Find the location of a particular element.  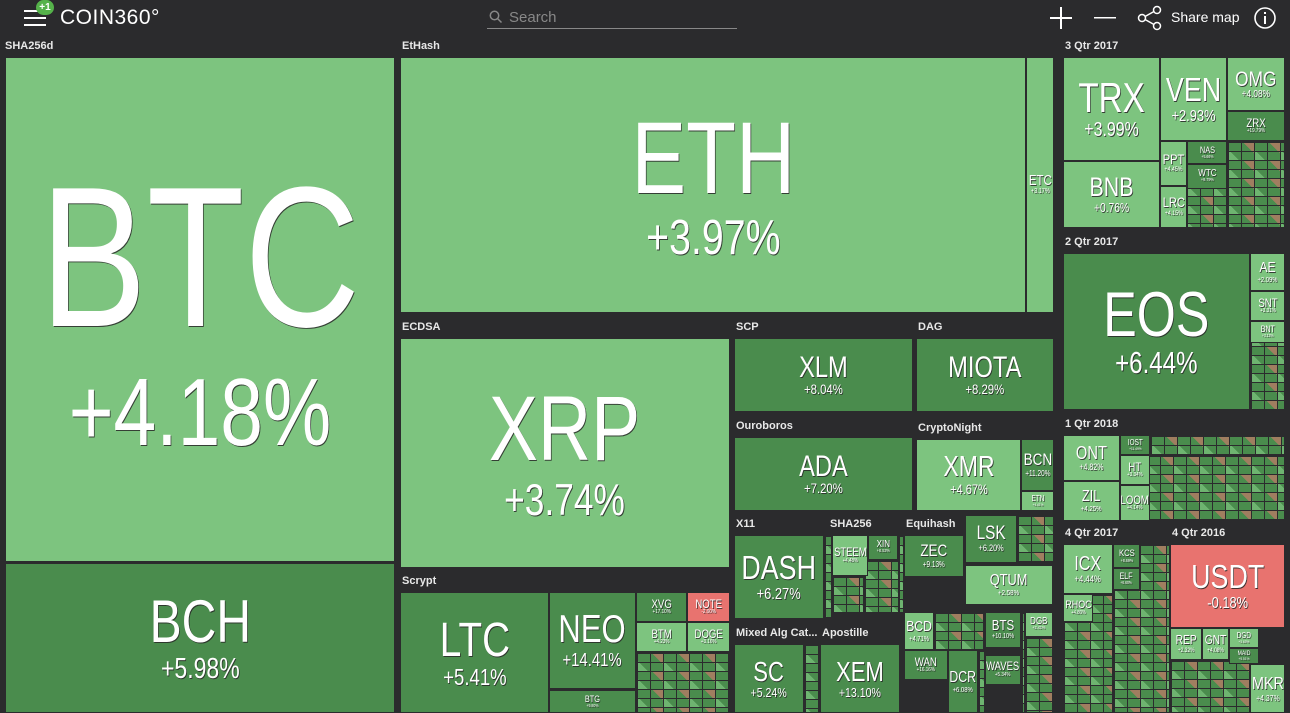

coin-tile: STEEM +4.48% is located at coordinates (850, 555).